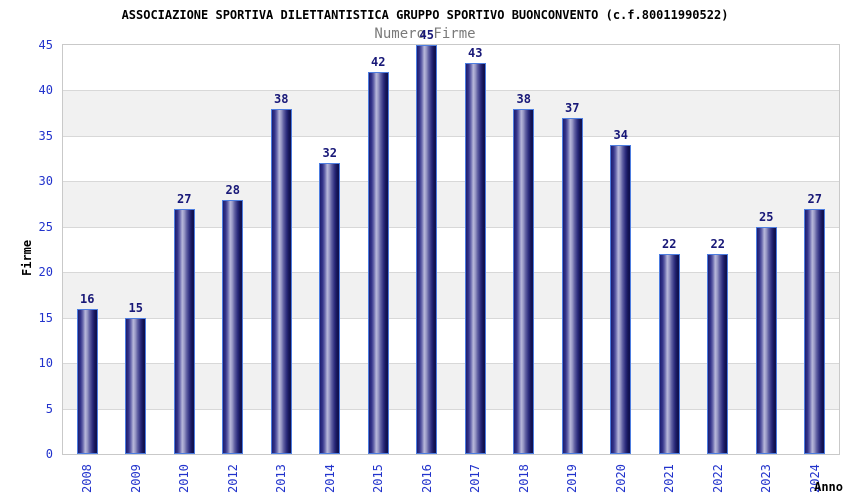 Image resolution: width=850 pixels, height=500 pixels. I want to click on x-tick-label: 2014, so click(329, 478).